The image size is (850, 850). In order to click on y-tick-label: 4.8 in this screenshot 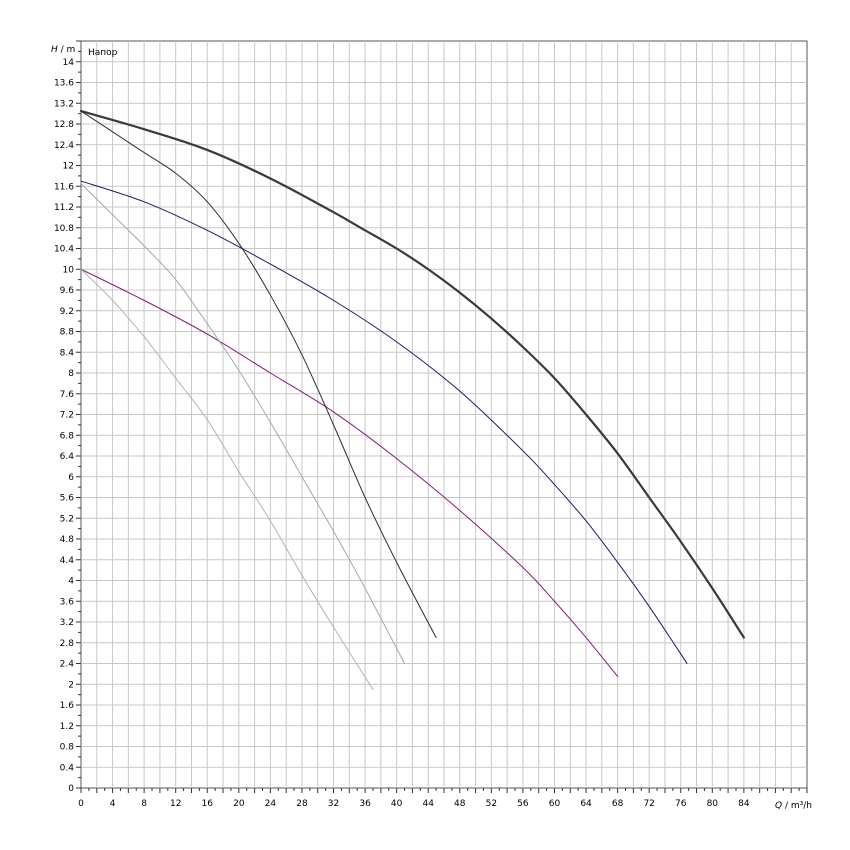, I will do `click(67, 540)`.